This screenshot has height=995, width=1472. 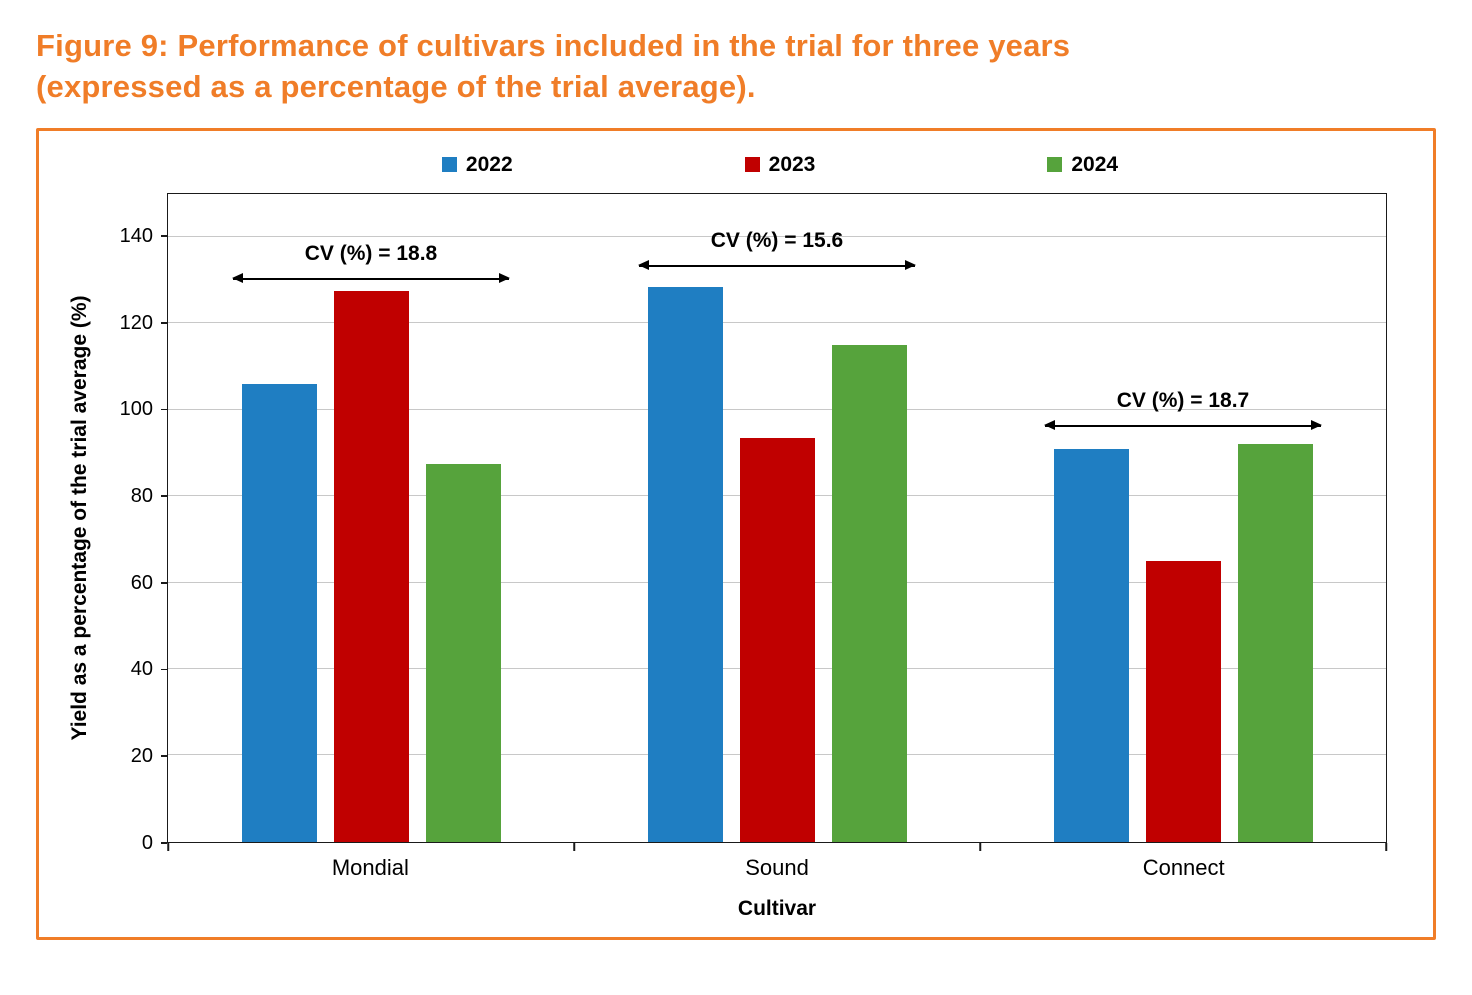 What do you see at coordinates (141, 756) in the screenshot?
I see `y-tick-label-20: 20` at bounding box center [141, 756].